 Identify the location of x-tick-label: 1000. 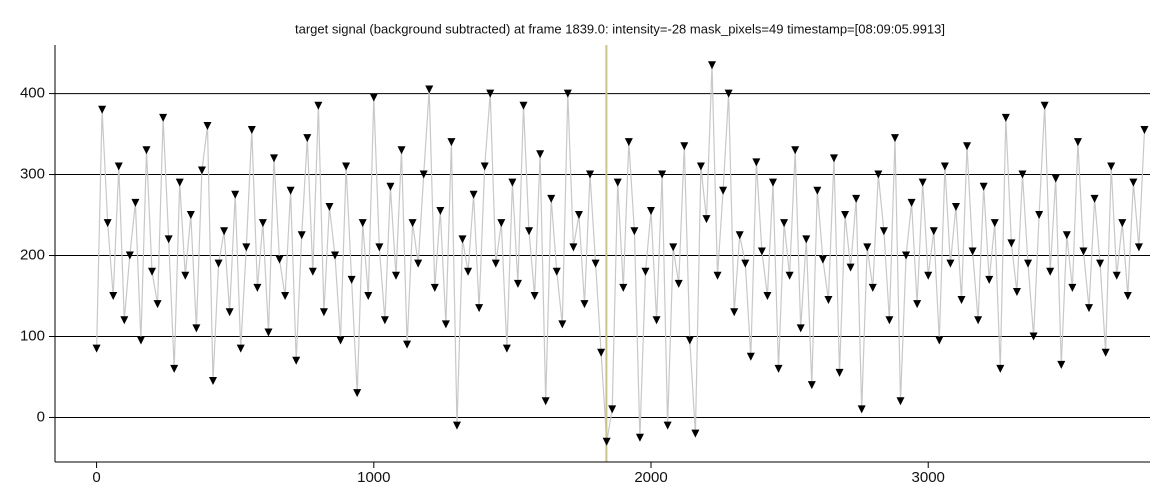
(373, 477).